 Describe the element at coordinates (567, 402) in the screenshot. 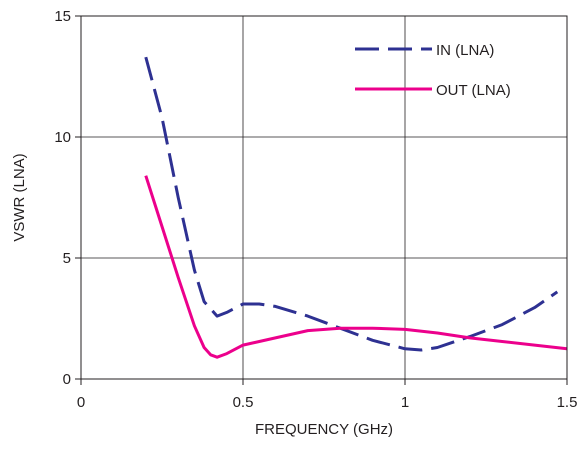

I see `x-tick-label: 1.5` at that location.